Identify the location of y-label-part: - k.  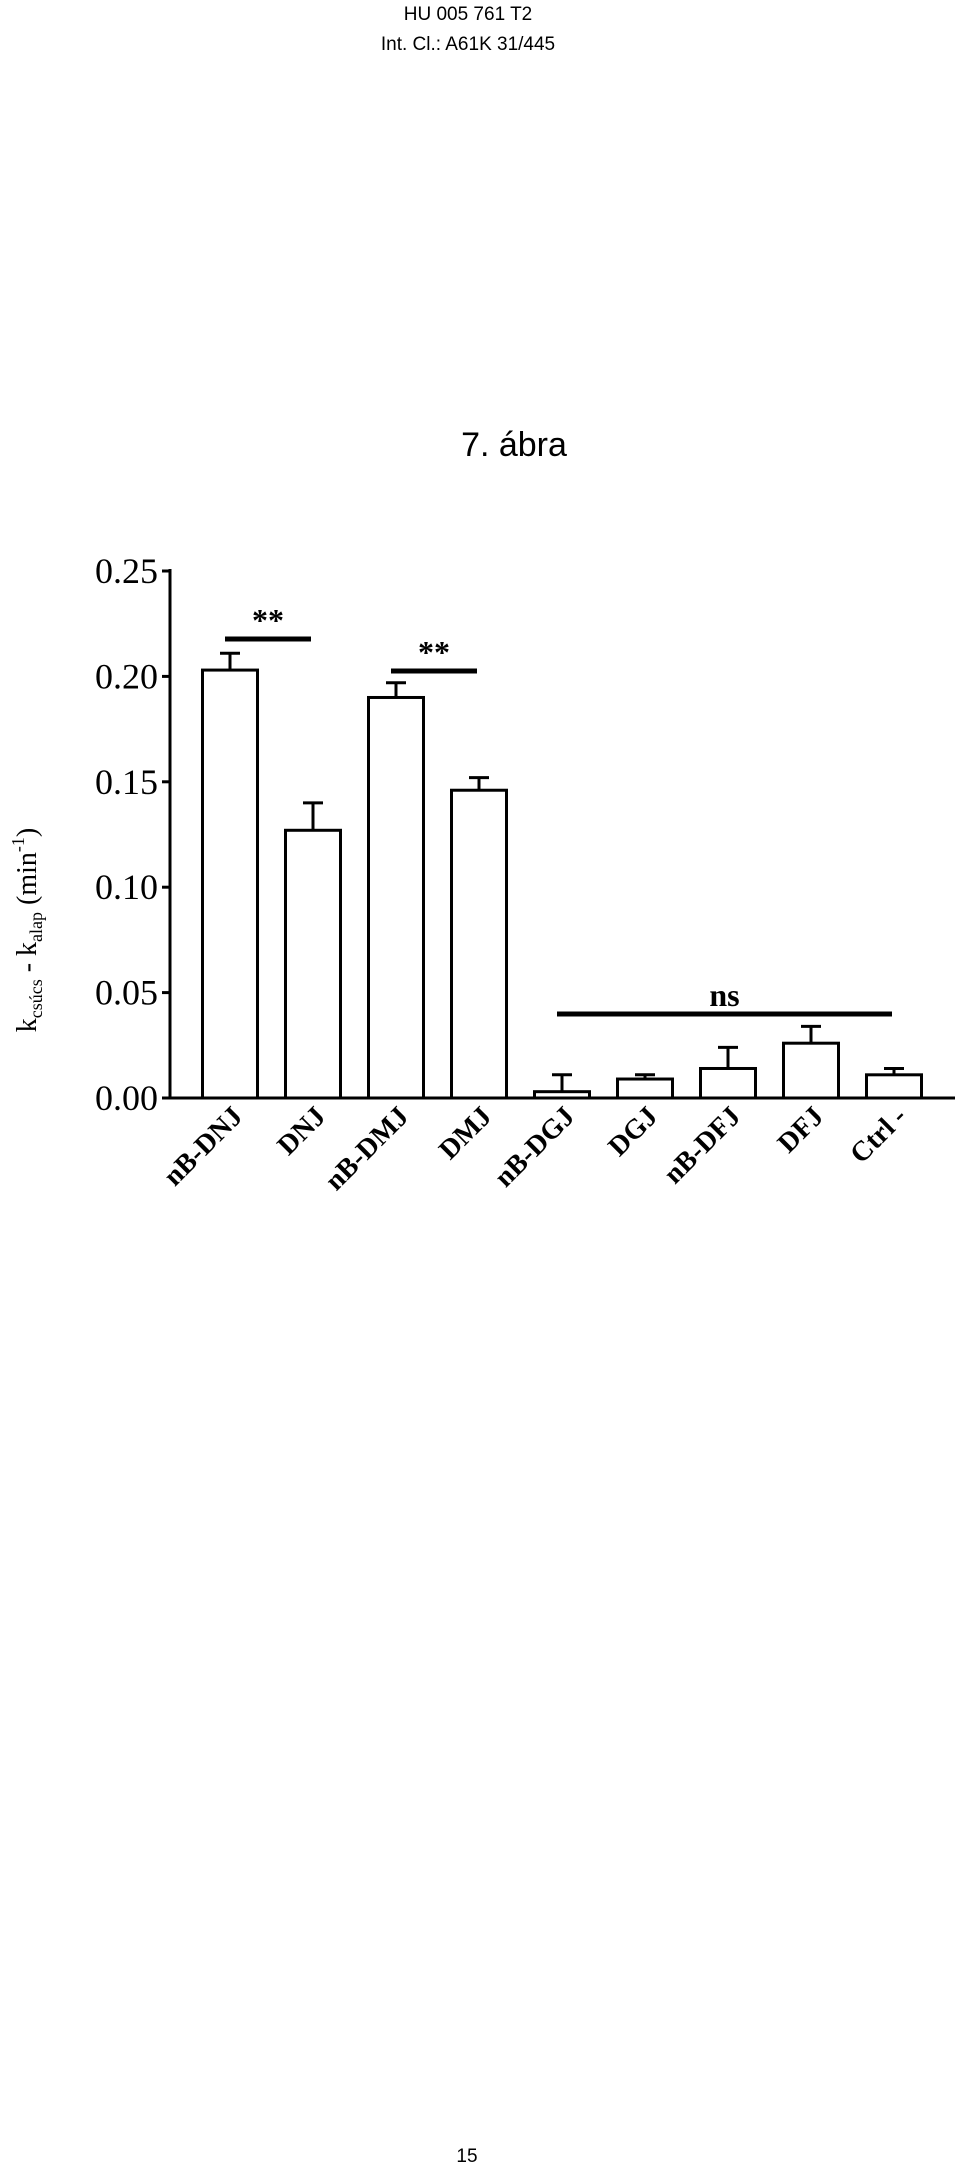
(27, 960).